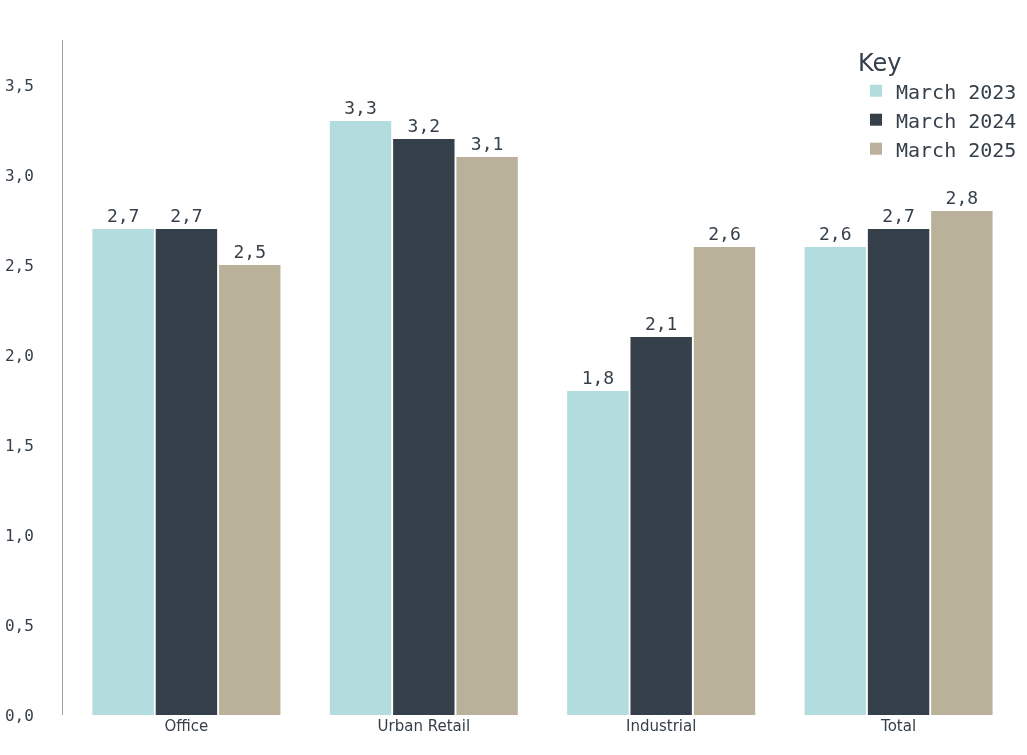  What do you see at coordinates (956, 91) in the screenshot?
I see `legend-label: March 2023` at bounding box center [956, 91].